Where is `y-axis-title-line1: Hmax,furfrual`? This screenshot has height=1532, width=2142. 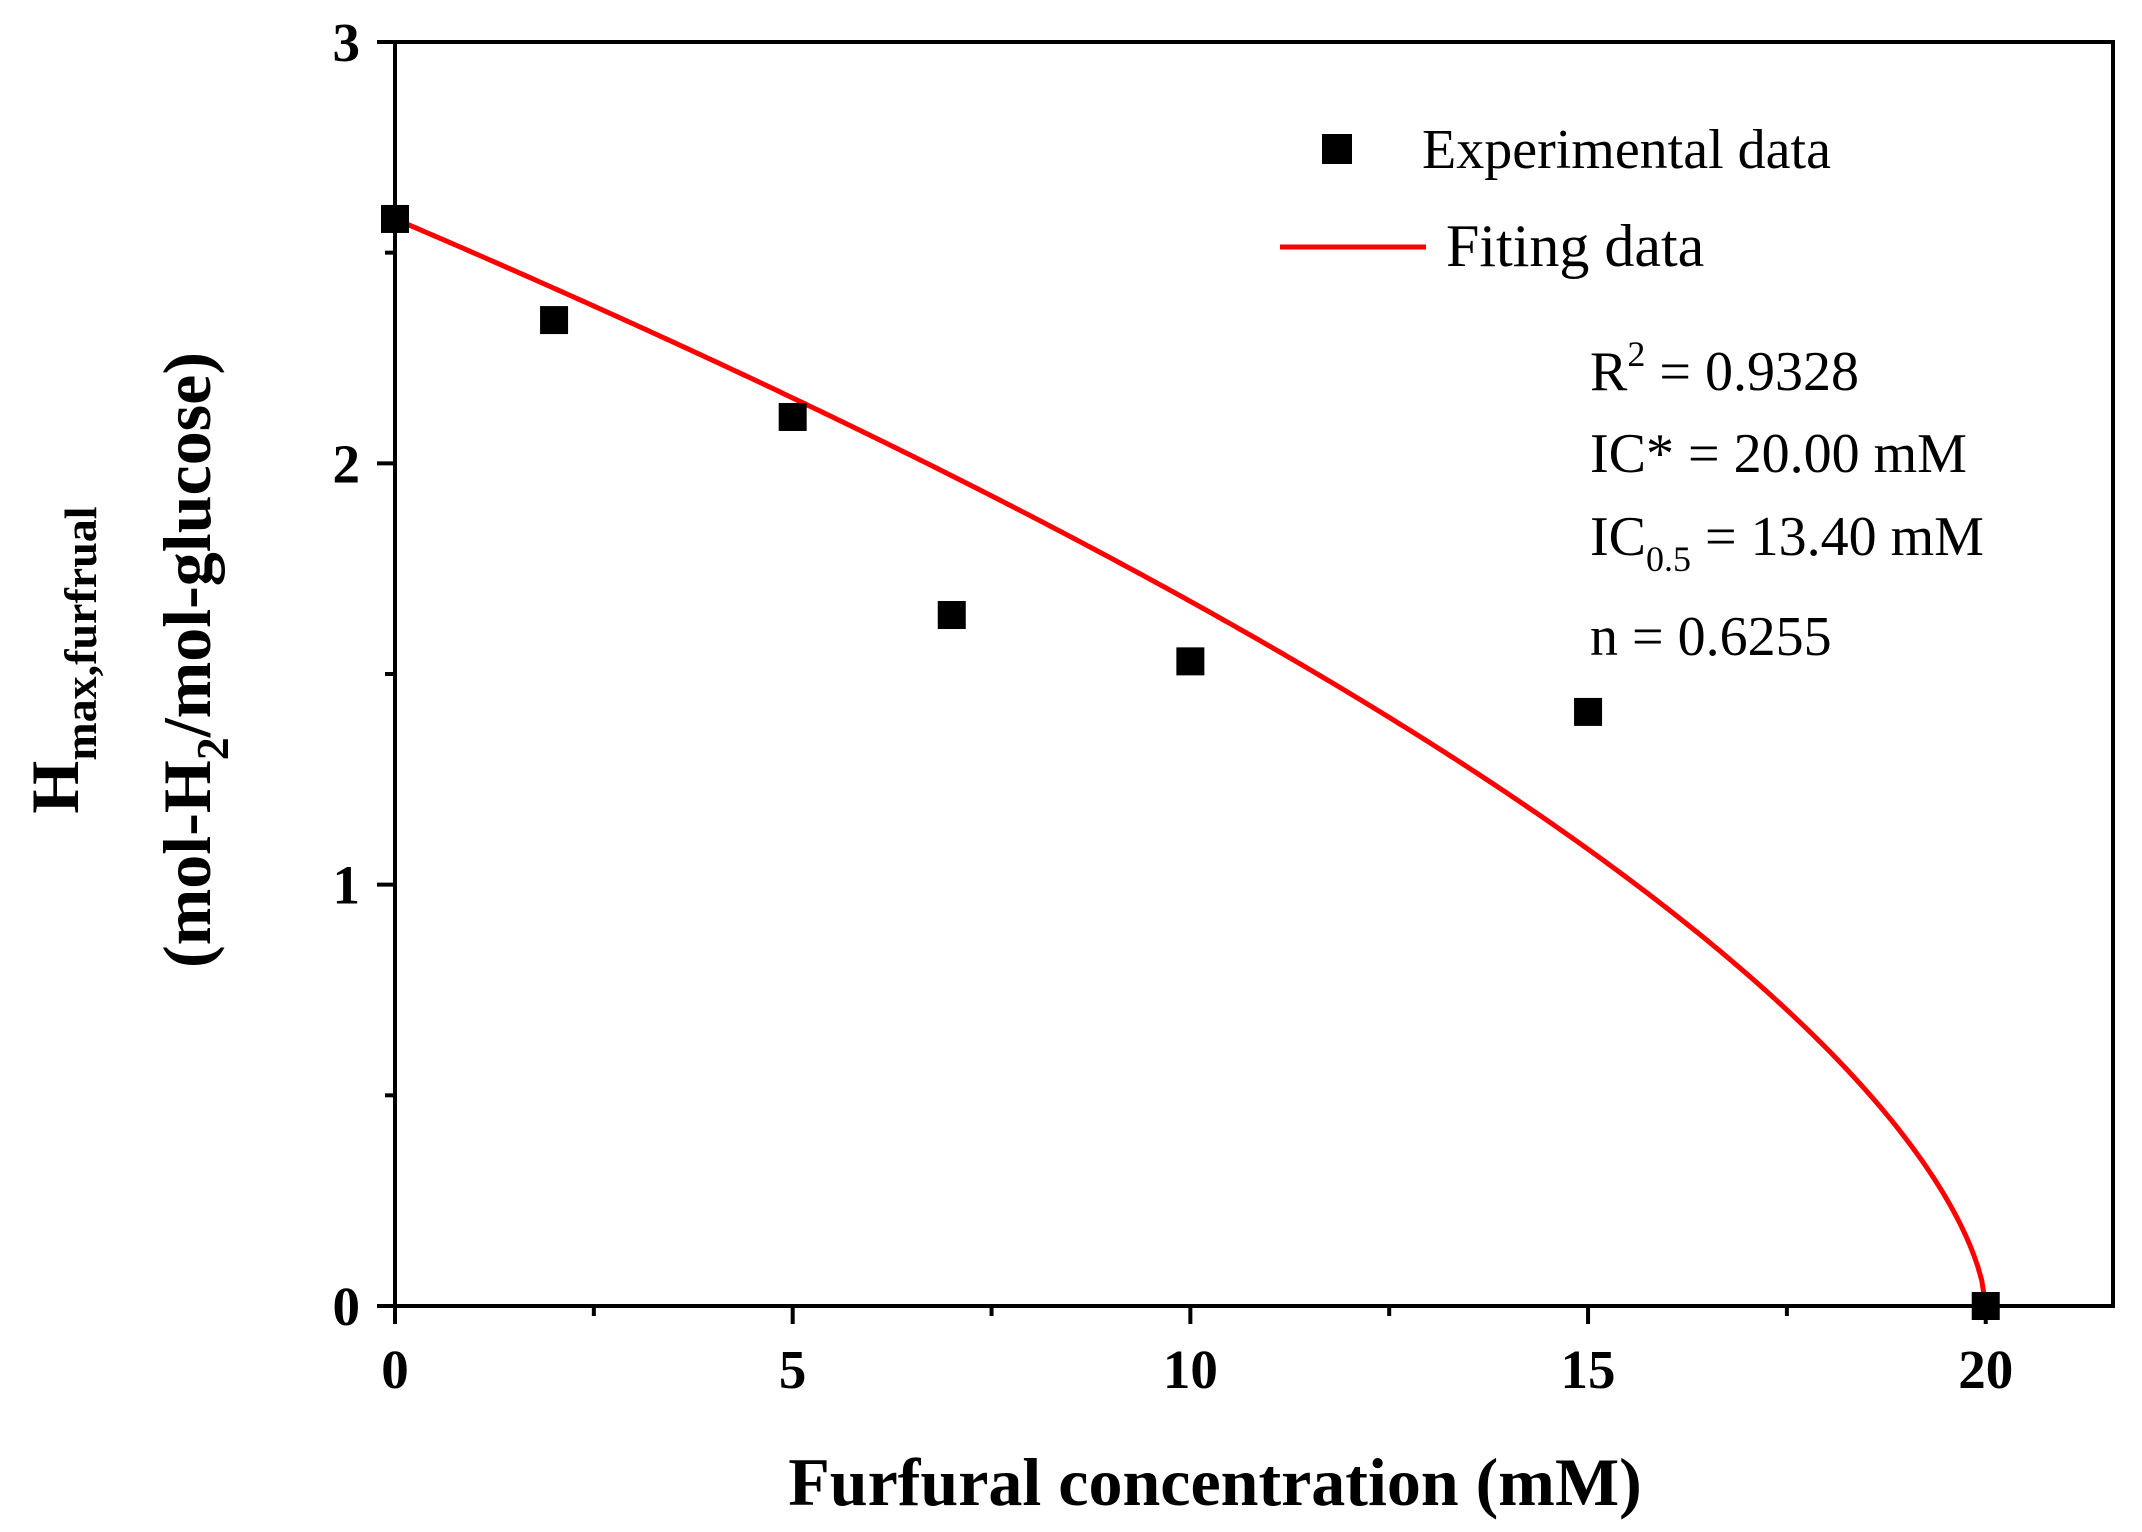
y-axis-title-line1: Hmax,furfrual is located at coordinates (61, 659).